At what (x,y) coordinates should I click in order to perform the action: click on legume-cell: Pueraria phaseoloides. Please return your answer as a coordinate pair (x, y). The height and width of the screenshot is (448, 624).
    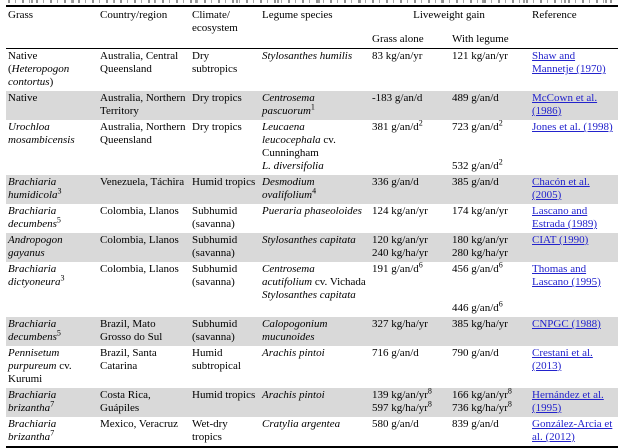
    Looking at the image, I should click on (312, 211).